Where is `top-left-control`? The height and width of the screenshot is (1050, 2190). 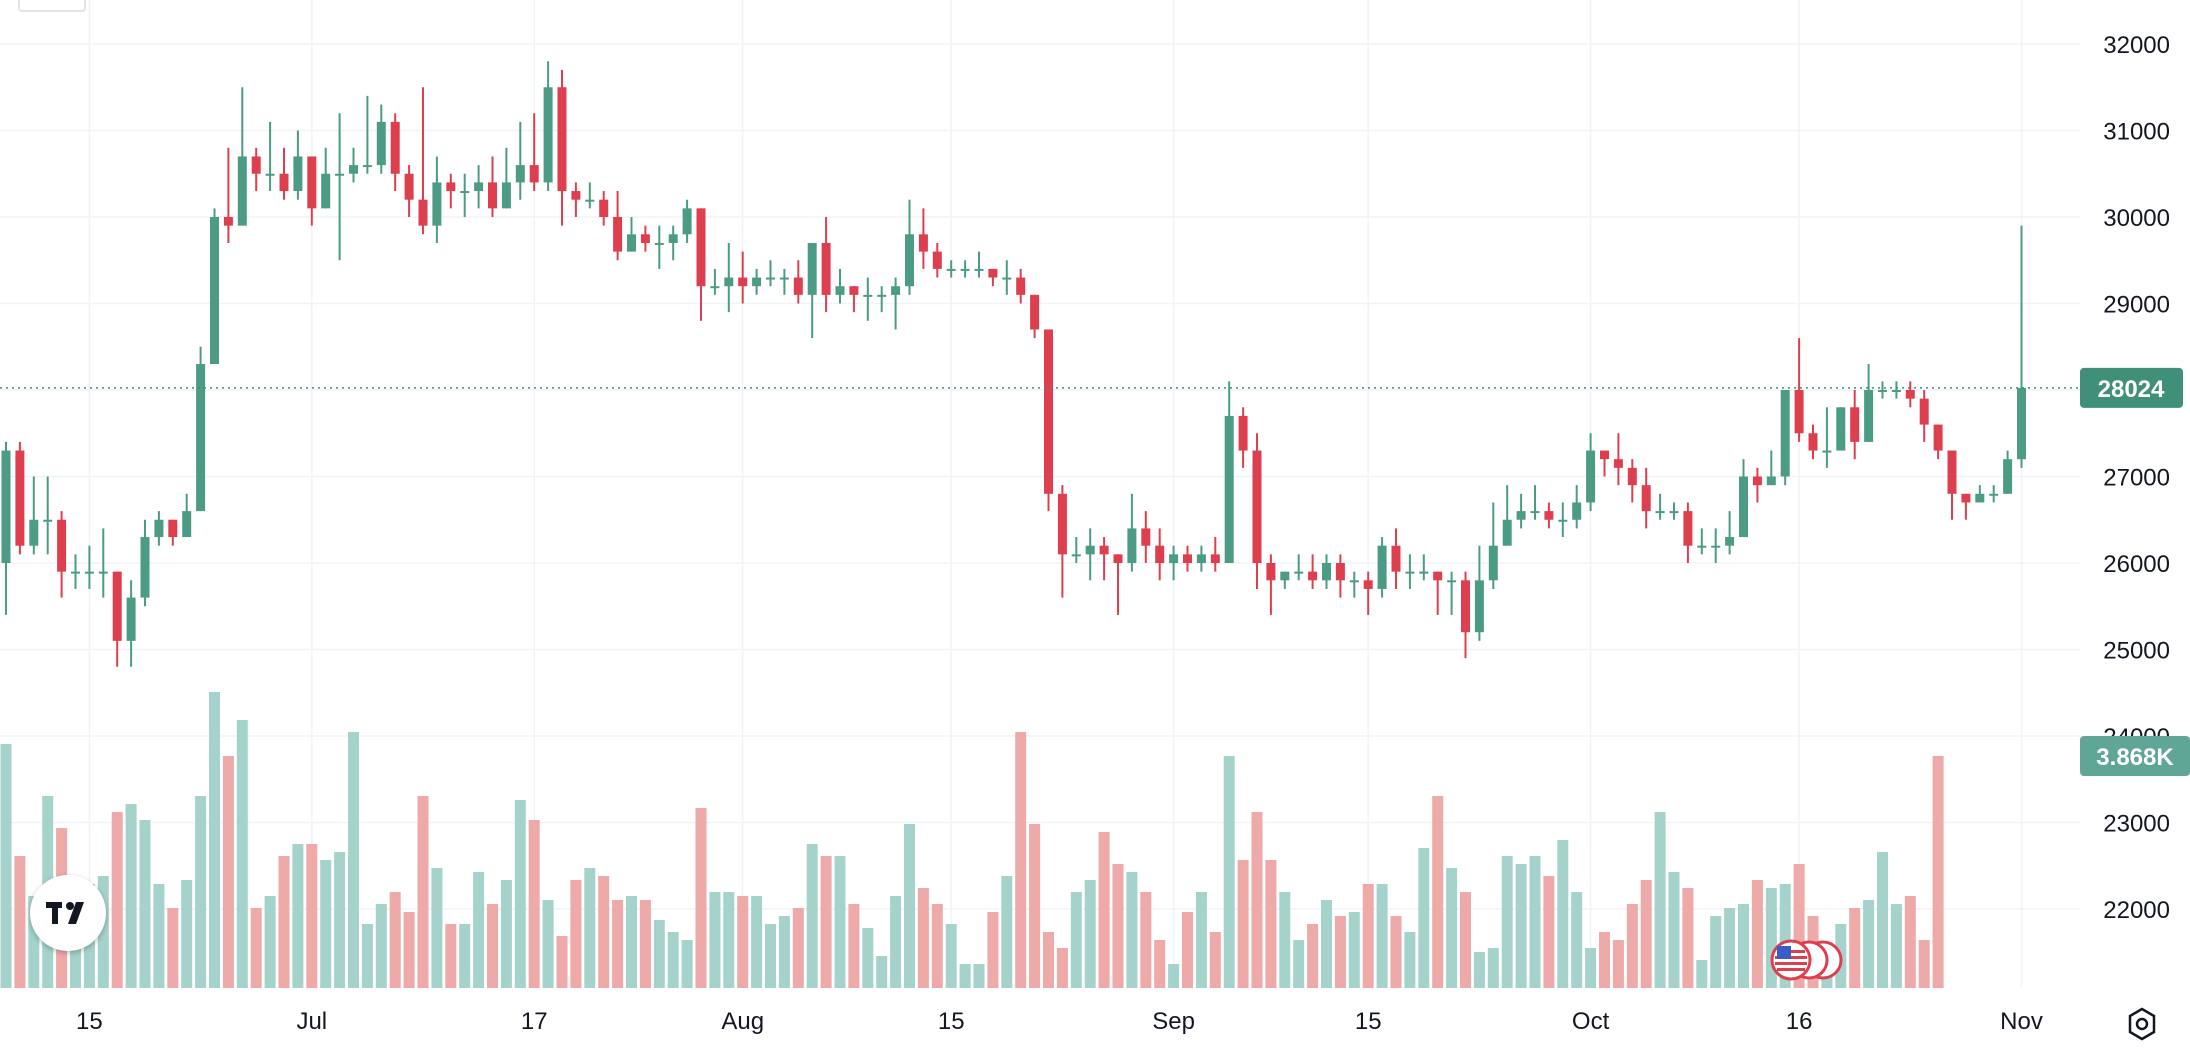 top-left-control is located at coordinates (52, 6).